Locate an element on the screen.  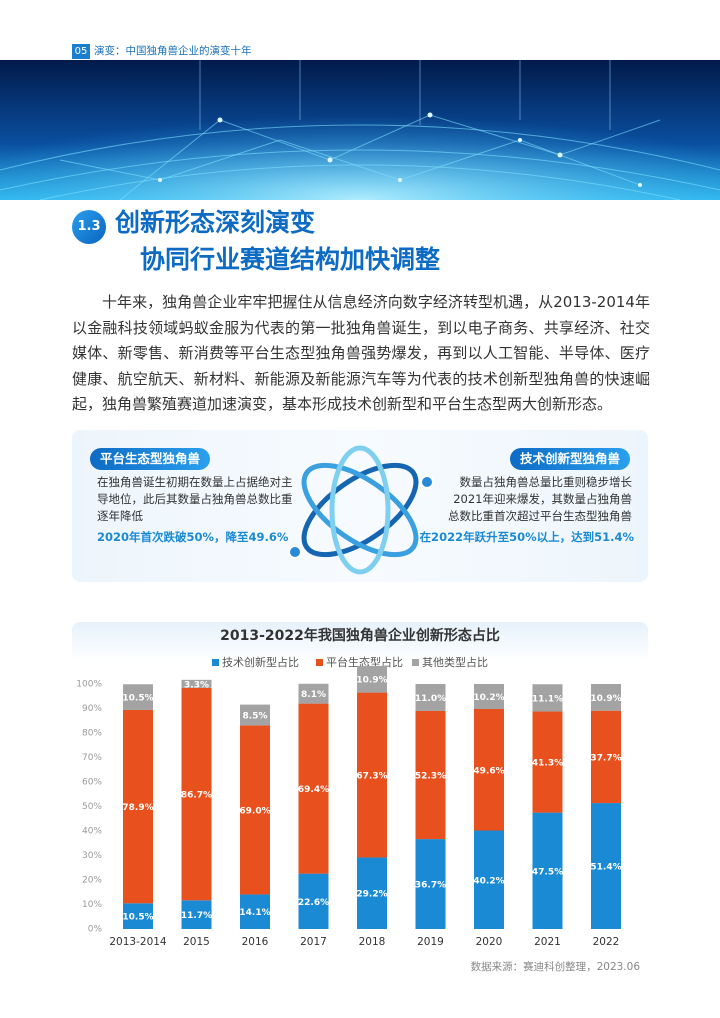
y-tick-label: 10% is located at coordinates (92, 905).